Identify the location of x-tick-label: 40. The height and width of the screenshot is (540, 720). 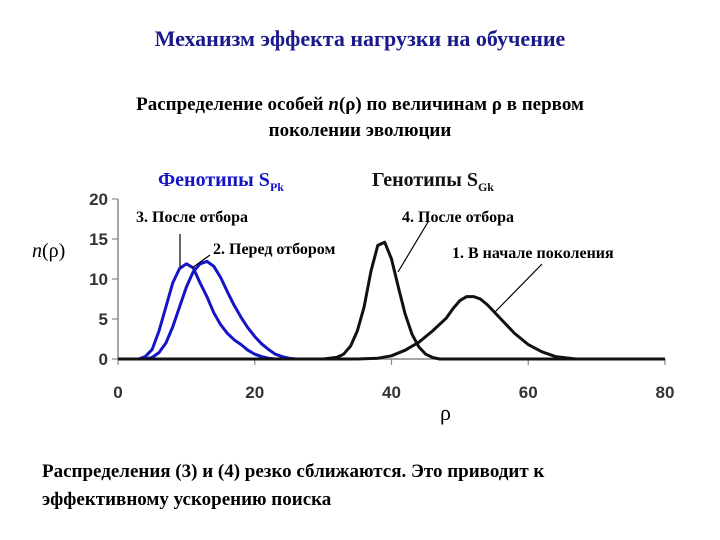
(391, 392).